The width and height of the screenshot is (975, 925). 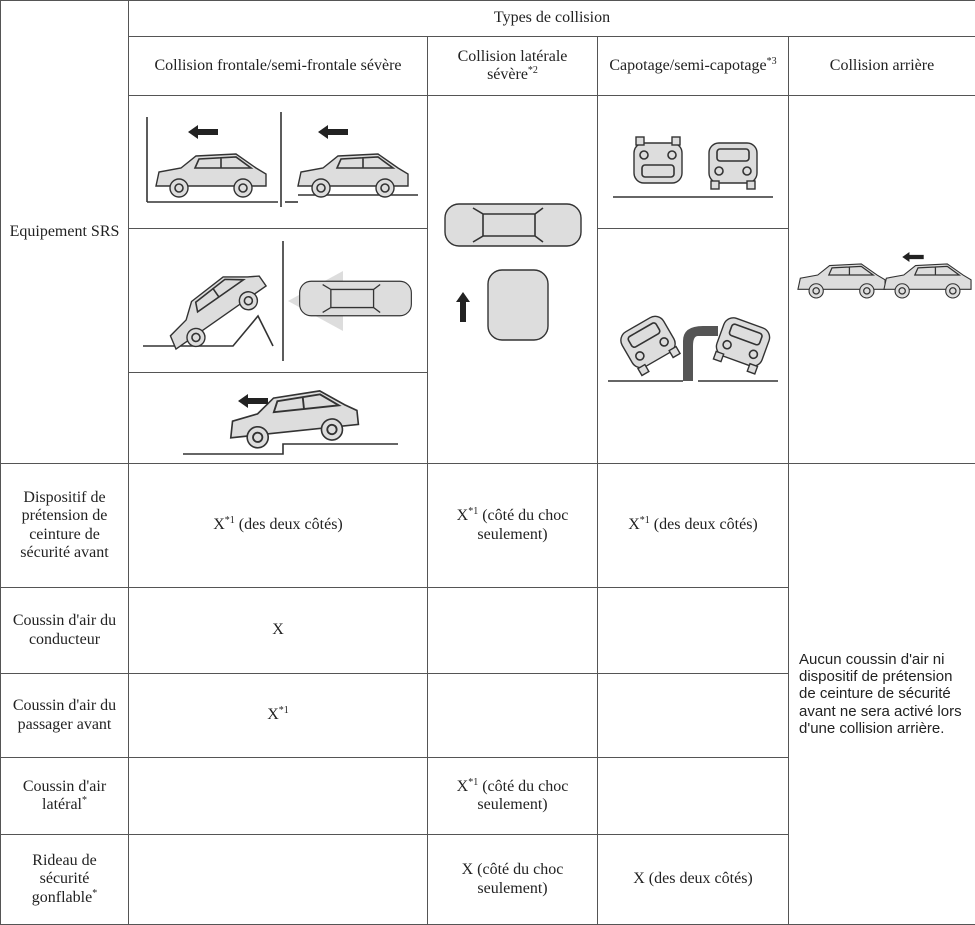 I want to click on illustration-frontal, so click(x=278, y=162).